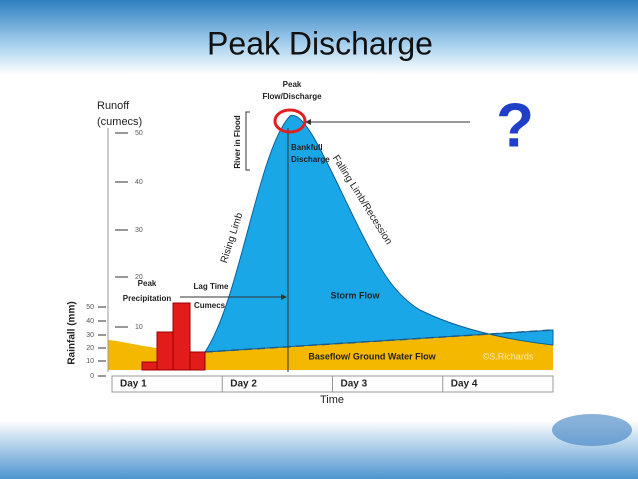 The width and height of the screenshot is (638, 479). Describe the element at coordinates (90, 321) in the screenshot. I see `rainfall-tick-label: 40` at that location.